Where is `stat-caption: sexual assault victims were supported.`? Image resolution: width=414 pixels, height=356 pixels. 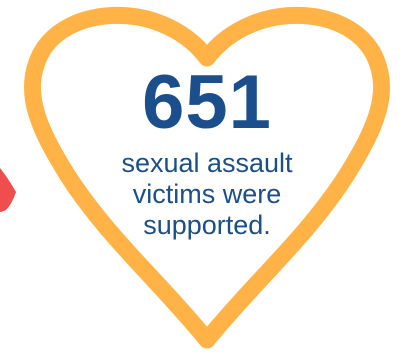 stat-caption: sexual assault victims were supported. is located at coordinates (207, 194).